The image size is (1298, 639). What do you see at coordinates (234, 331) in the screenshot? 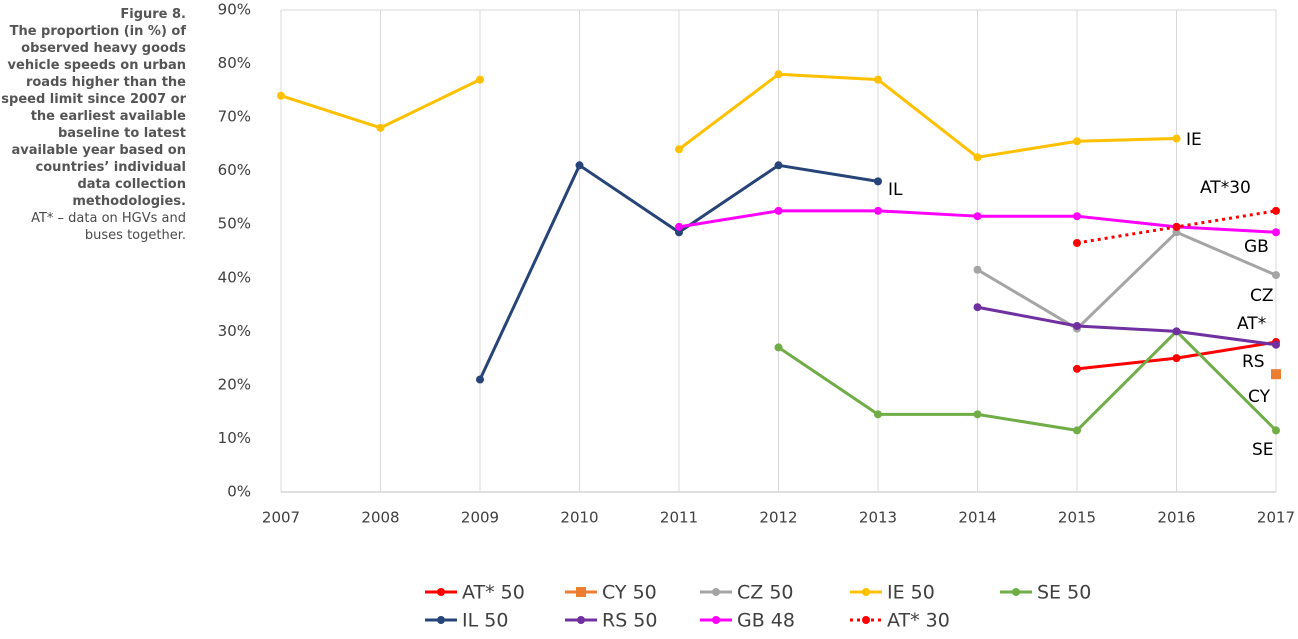
I see `y-tick-label: 30%` at bounding box center [234, 331].